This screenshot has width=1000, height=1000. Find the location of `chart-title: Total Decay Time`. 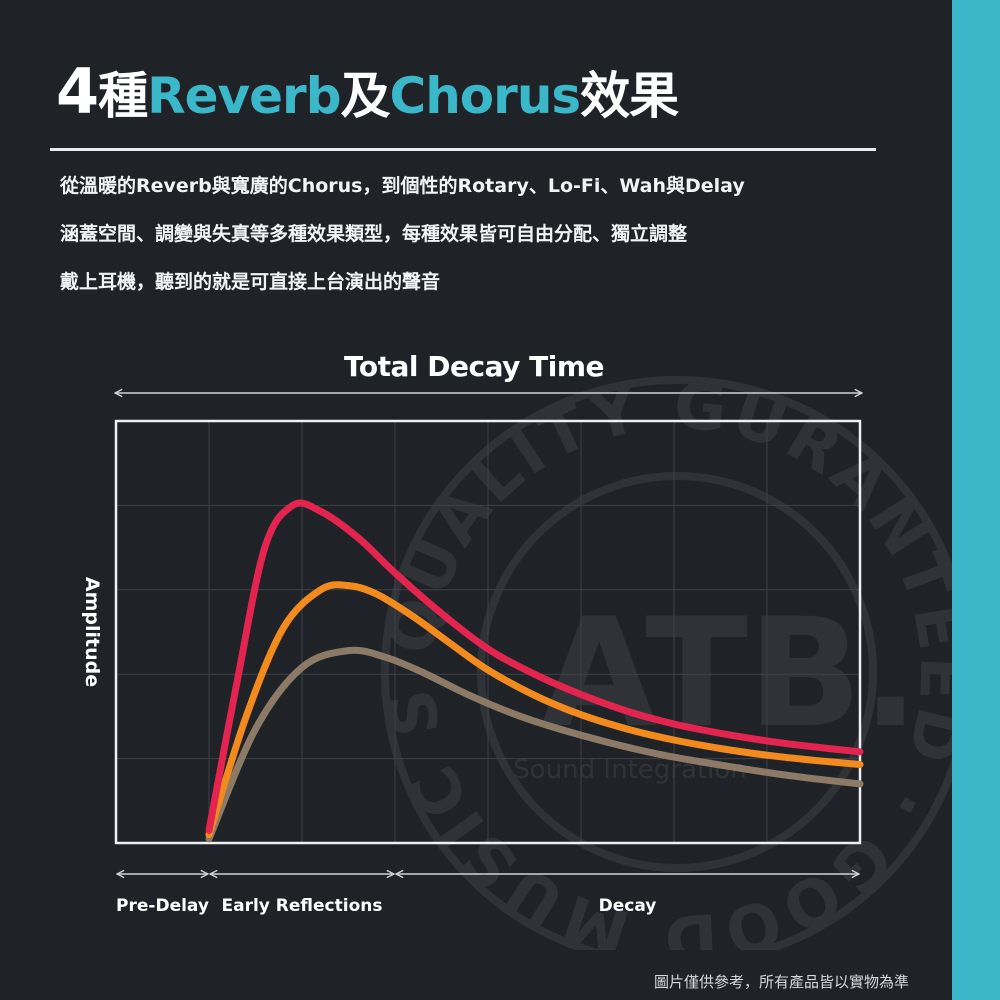

chart-title: Total Decay Time is located at coordinates (474, 366).